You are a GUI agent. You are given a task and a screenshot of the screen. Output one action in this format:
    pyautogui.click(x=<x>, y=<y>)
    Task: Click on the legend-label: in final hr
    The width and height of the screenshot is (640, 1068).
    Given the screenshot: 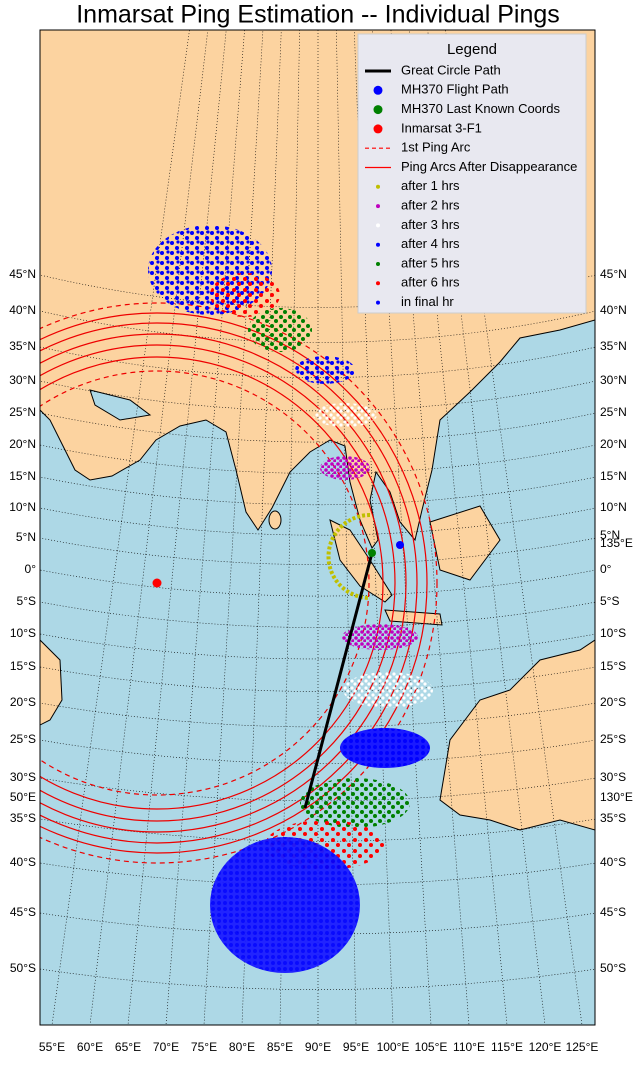 What is the action you would take?
    pyautogui.click(x=427, y=301)
    